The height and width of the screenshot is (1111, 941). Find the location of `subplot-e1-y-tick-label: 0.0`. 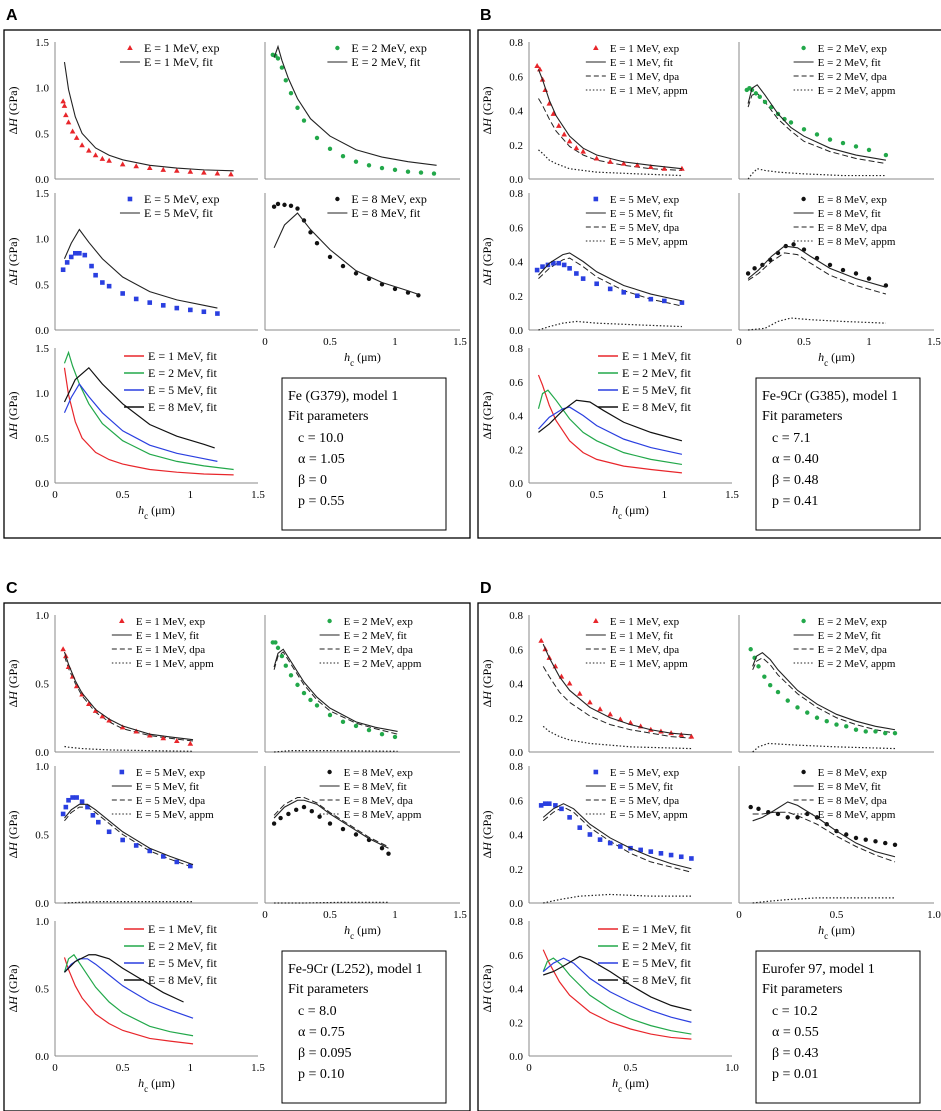

subplot-e1-y-tick-label: 0.0 is located at coordinates (42, 180).